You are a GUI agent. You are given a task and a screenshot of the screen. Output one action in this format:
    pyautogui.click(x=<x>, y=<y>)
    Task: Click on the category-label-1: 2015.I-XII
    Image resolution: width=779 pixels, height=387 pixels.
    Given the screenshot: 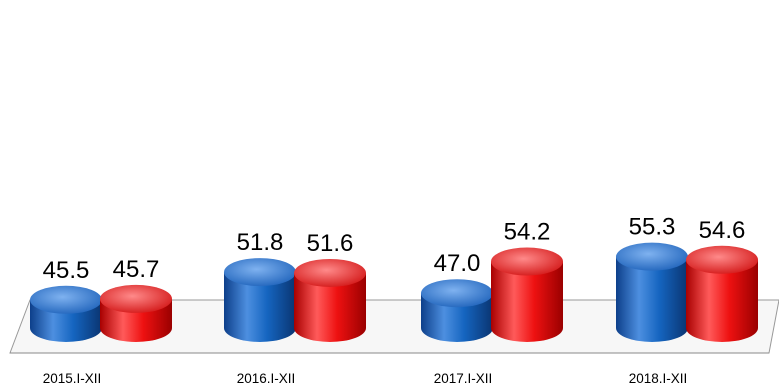 What is the action you would take?
    pyautogui.click(x=72, y=378)
    